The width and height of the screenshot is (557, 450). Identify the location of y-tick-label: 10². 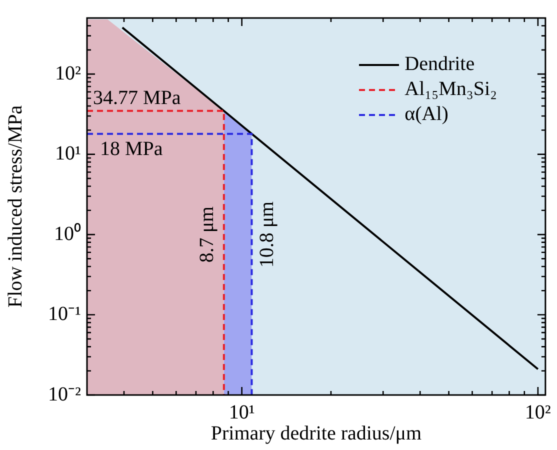
(68, 73).